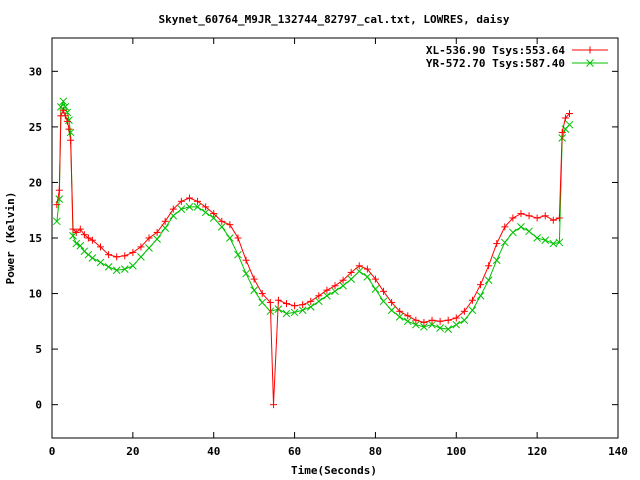 The height and width of the screenshot is (480, 640). What do you see at coordinates (35, 238) in the screenshot?
I see `y-tick-label: 15` at bounding box center [35, 238].